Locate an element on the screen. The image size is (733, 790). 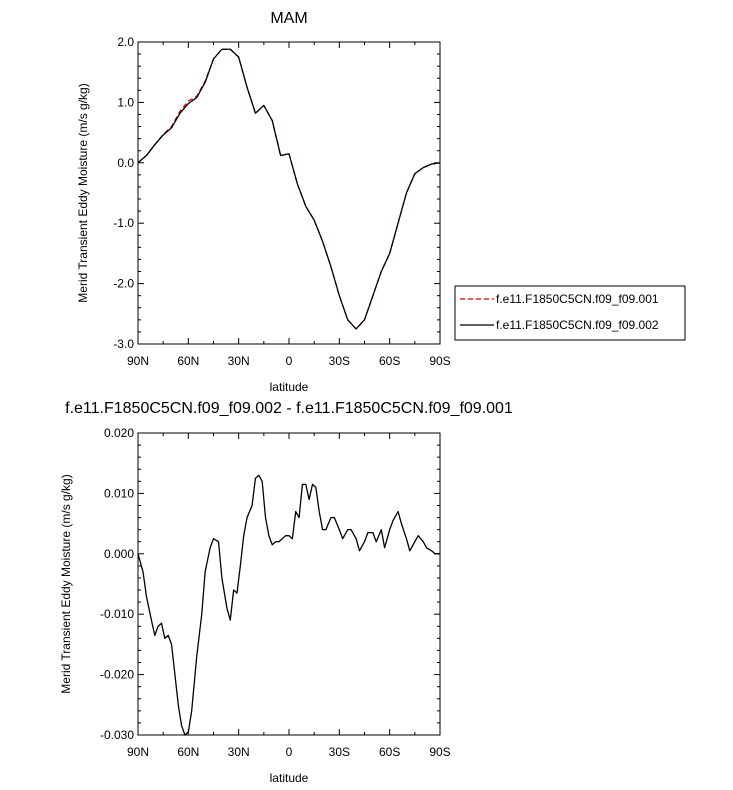
panel-1-xtick-label: 90S is located at coordinates (439, 361).